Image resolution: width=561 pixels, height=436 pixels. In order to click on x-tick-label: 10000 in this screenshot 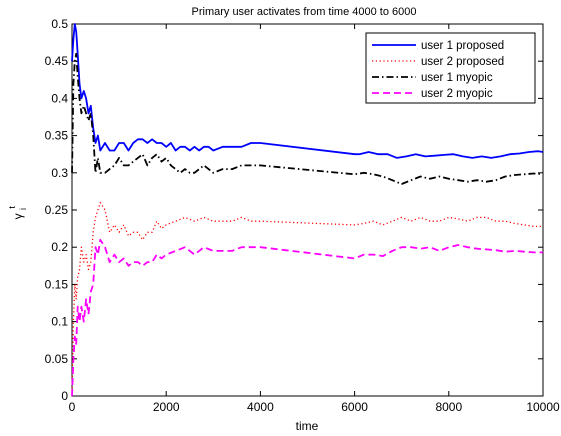, I will do `click(543, 407)`.